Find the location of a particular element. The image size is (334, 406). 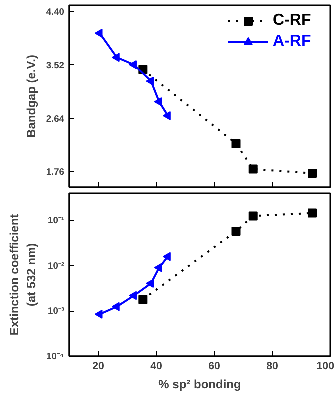

y-tick-label: 4.40 is located at coordinates (55, 12).